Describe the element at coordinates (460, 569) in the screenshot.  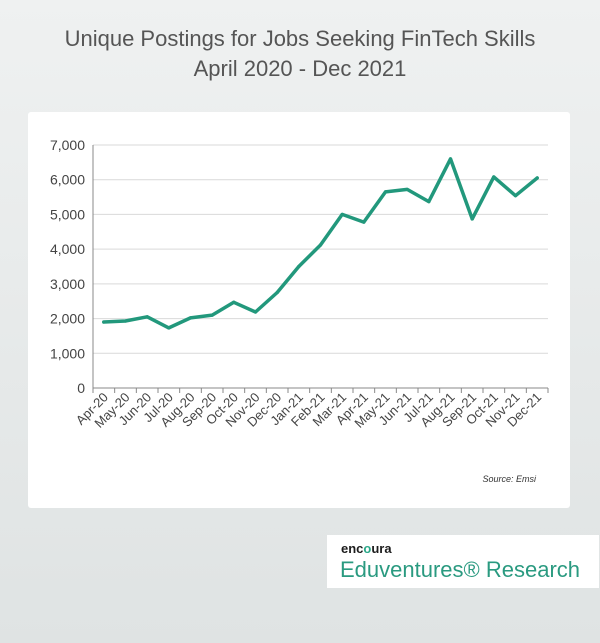
I see `brand-subtitle: Eduventures® Research` at that location.